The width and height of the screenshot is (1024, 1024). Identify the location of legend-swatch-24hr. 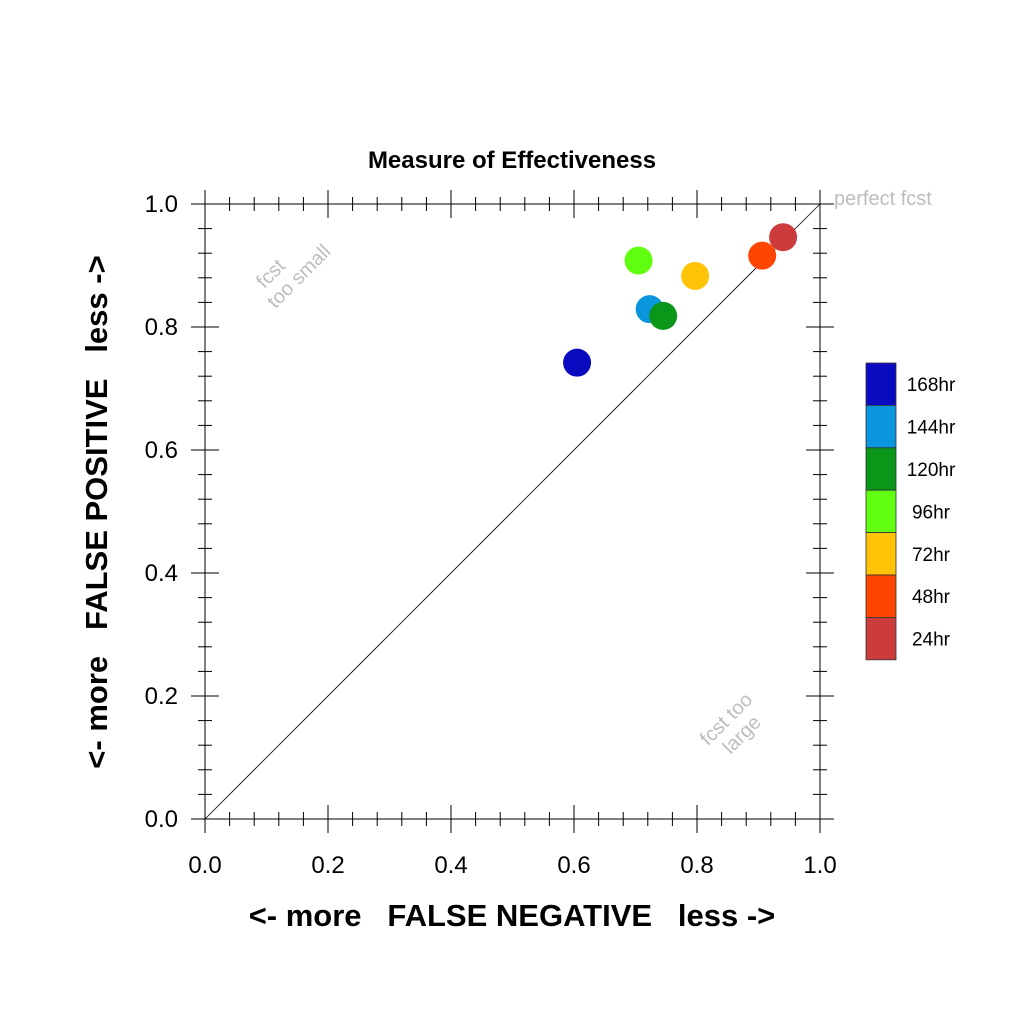
(881, 639).